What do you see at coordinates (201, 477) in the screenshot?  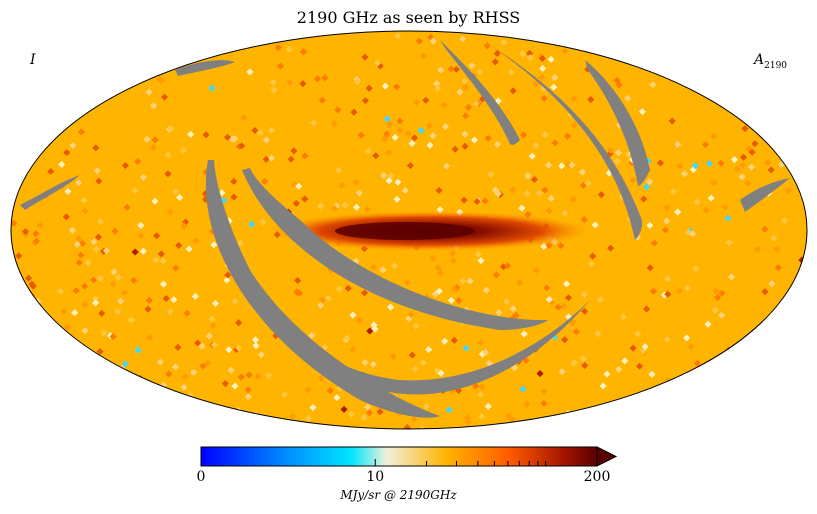 I see `colorbar-tick-label: 0` at bounding box center [201, 477].